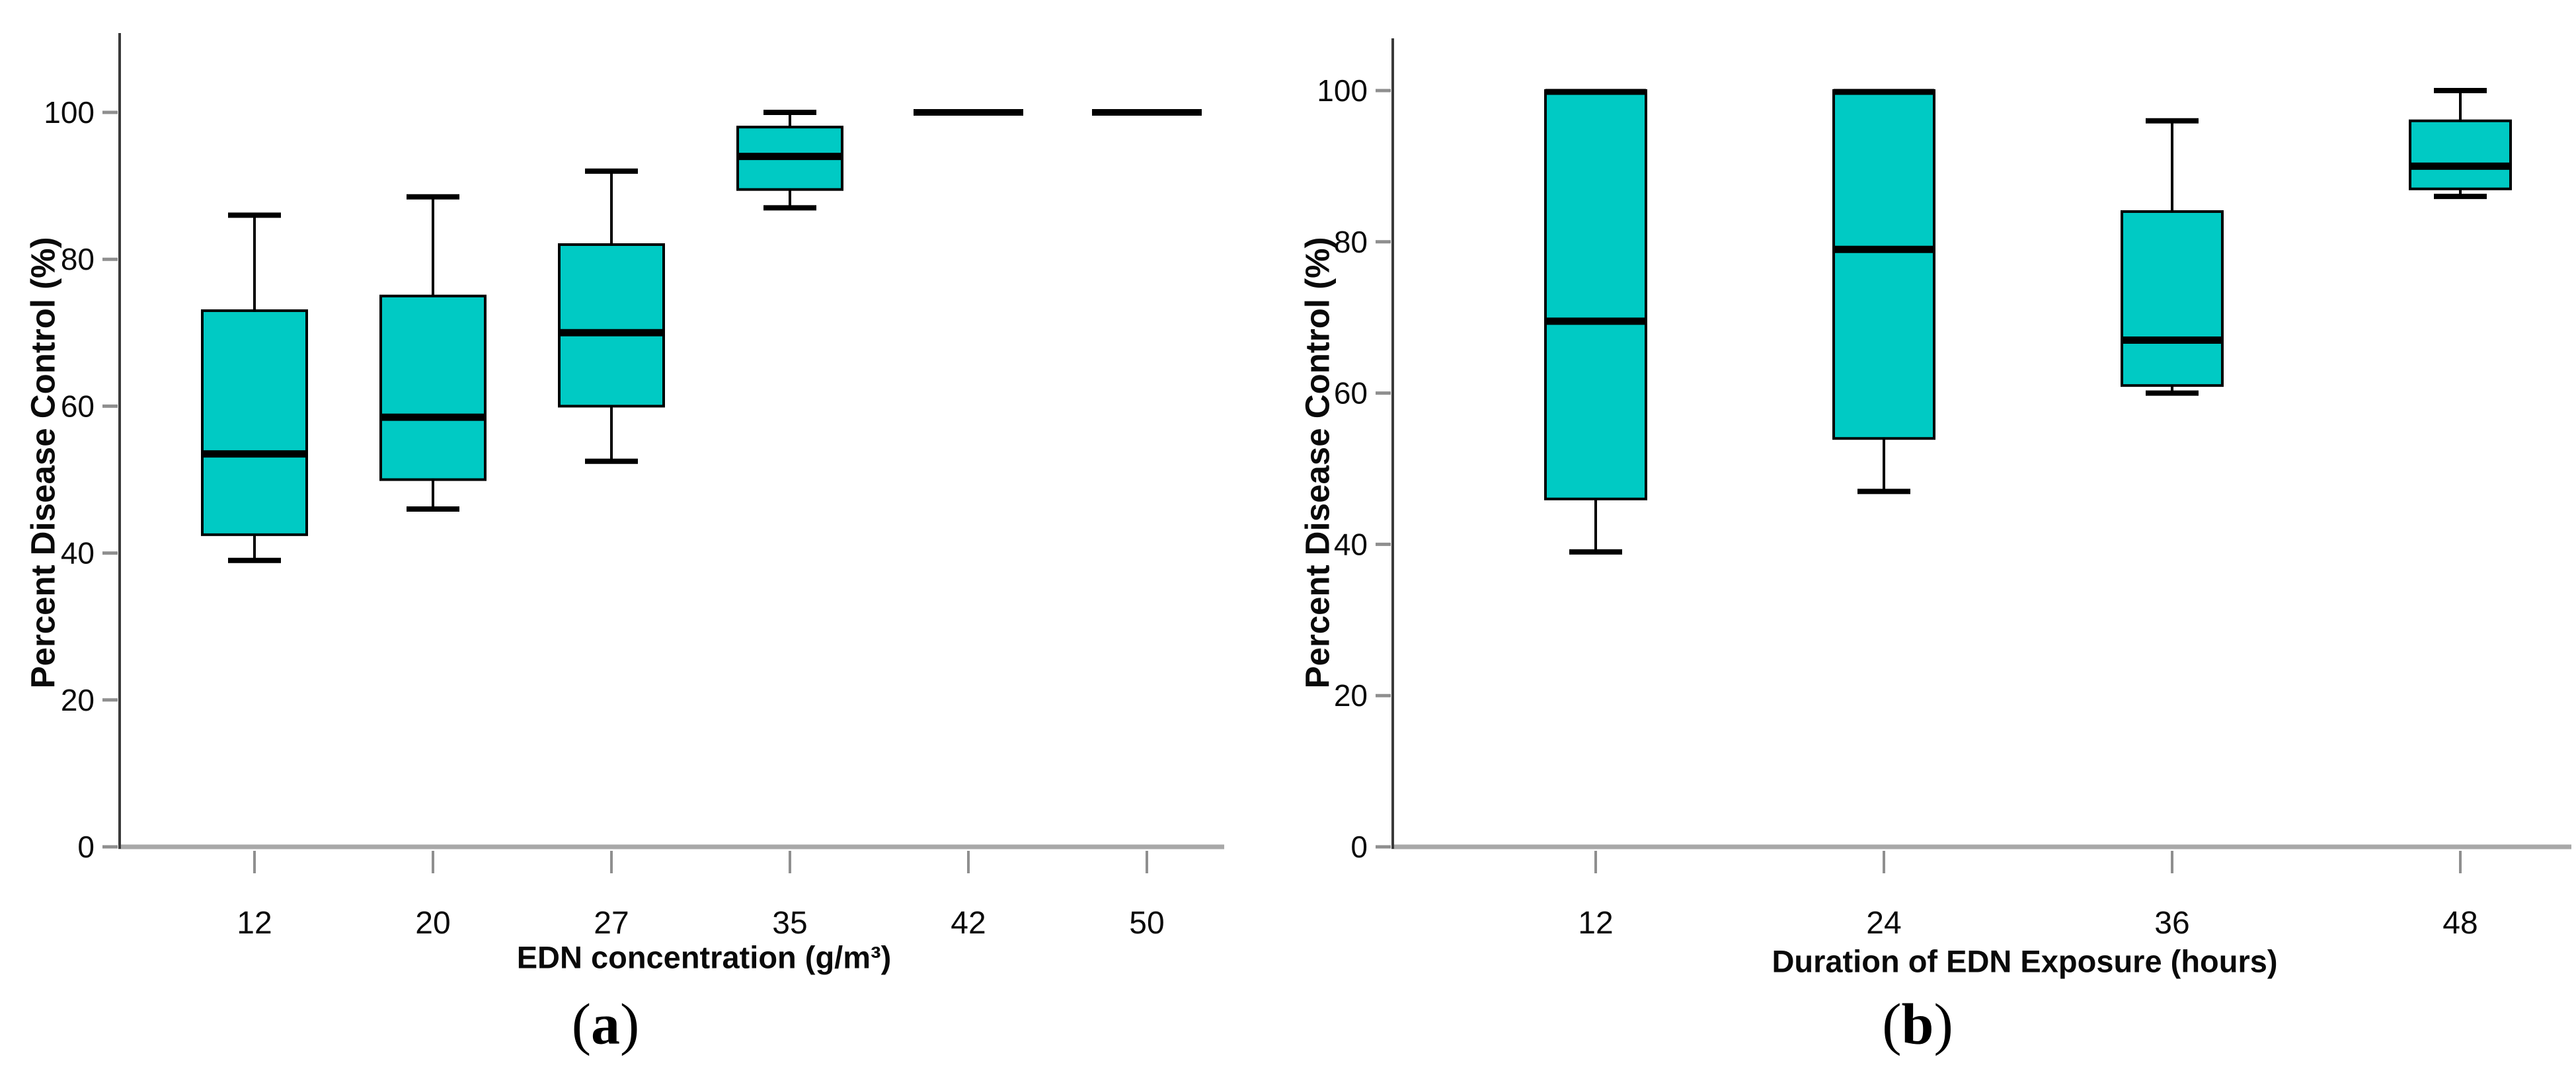 The width and height of the screenshot is (2576, 1065). What do you see at coordinates (1595, 924) in the screenshot?
I see `x-tick-label-b-12: 12` at bounding box center [1595, 924].